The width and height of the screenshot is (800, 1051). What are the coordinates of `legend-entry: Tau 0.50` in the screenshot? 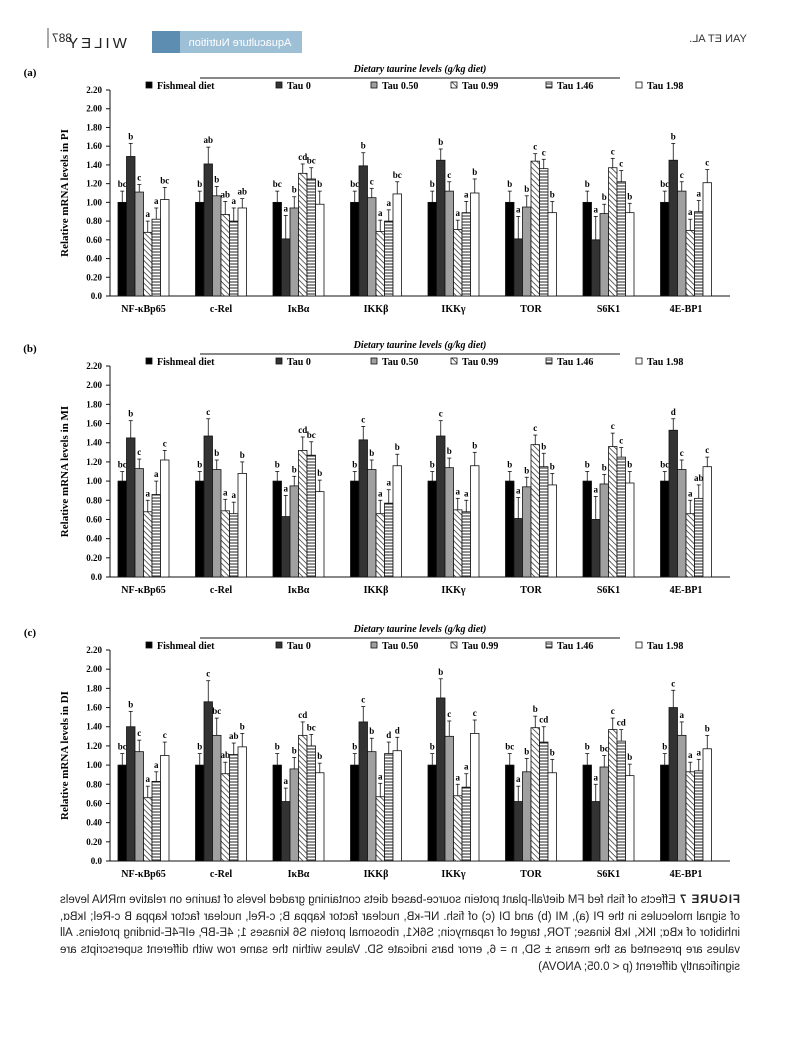 It's located at (400, 86).